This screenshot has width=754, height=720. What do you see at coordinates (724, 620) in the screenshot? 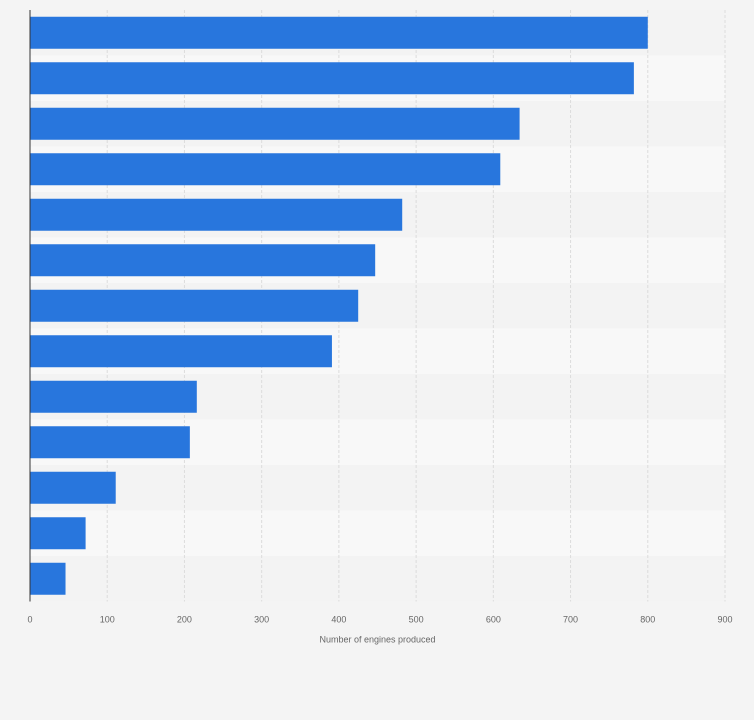
I see `x-tick-label: 900` at bounding box center [724, 620].